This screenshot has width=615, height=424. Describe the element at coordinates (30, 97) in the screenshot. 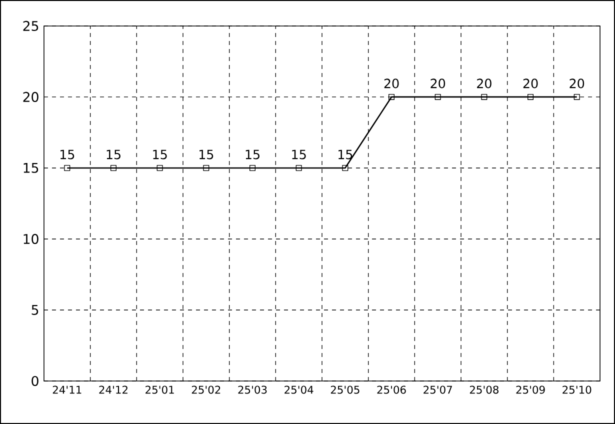

I see `y-tick-label: 20` at that location.